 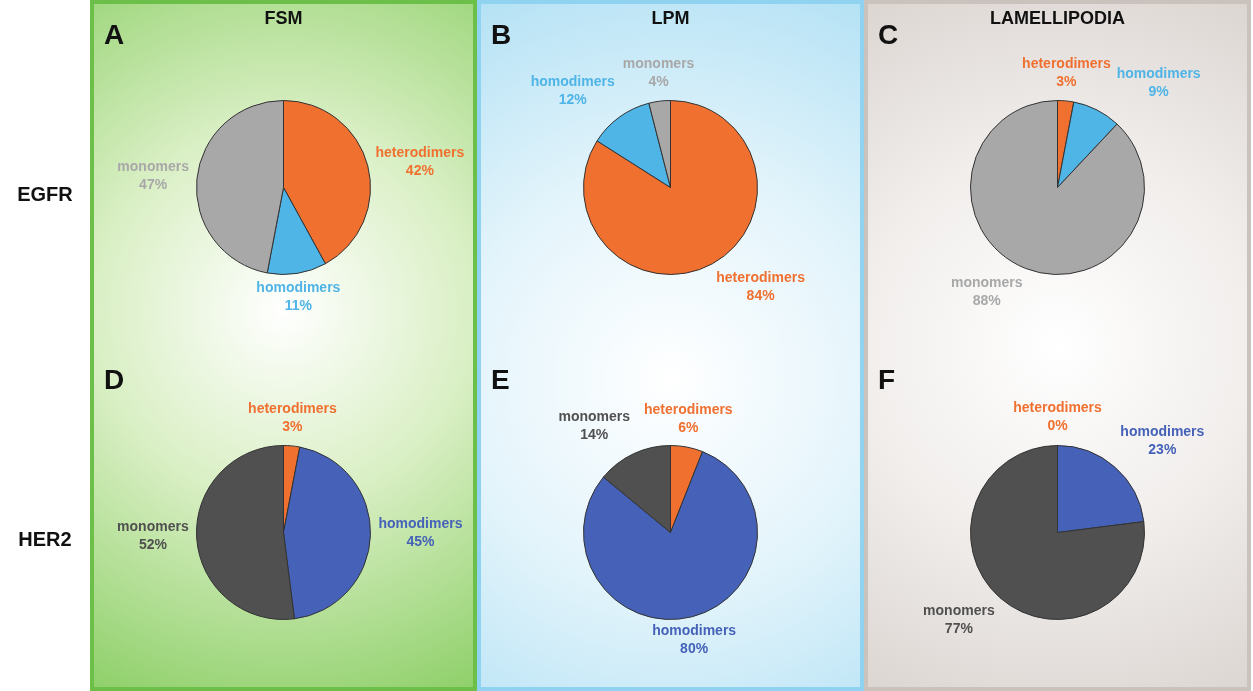 I want to click on chart-title: F, so click(x=887, y=379).